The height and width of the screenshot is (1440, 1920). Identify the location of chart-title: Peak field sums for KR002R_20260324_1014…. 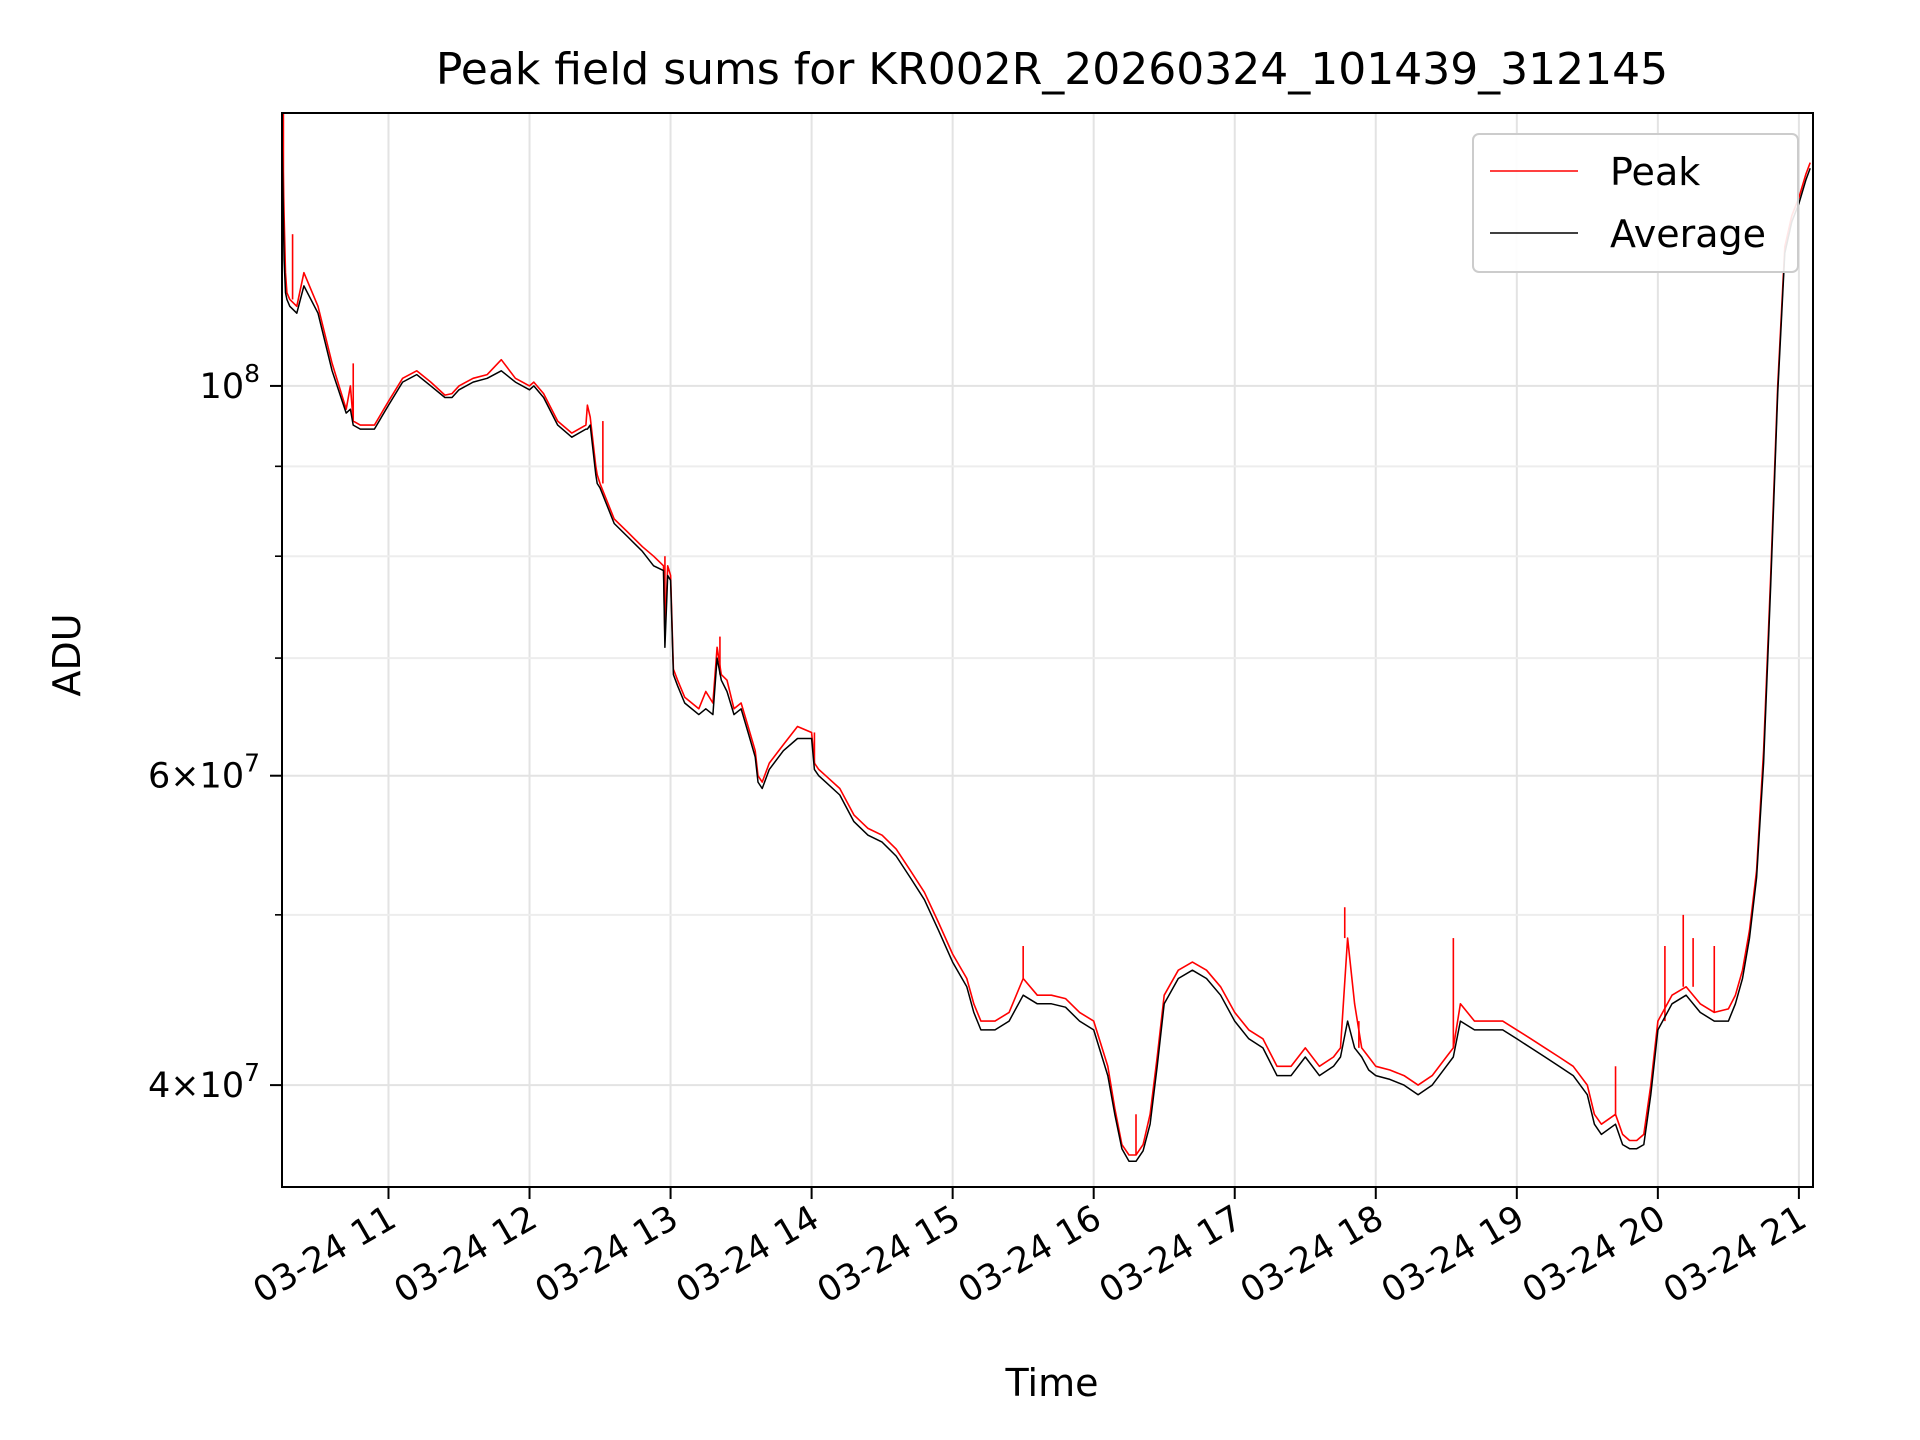
(1052, 69).